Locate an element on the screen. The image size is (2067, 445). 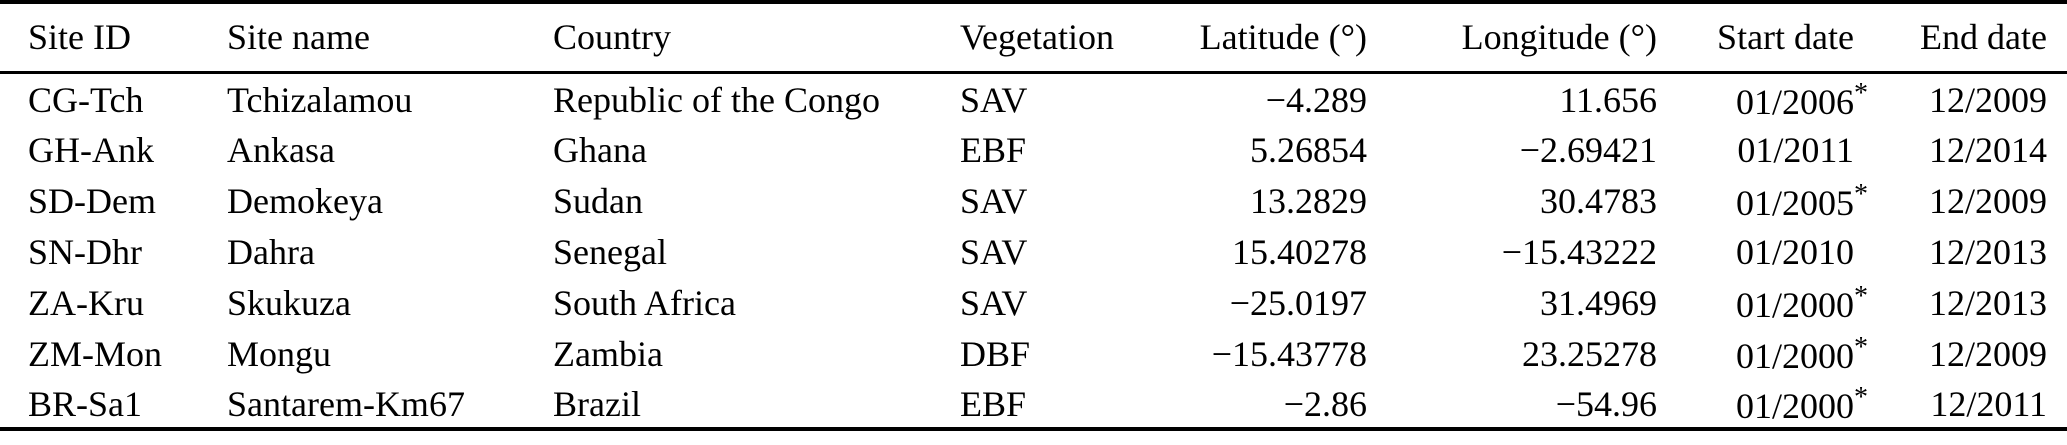
cell-value: 5.26854 is located at coordinates (1308, 150).